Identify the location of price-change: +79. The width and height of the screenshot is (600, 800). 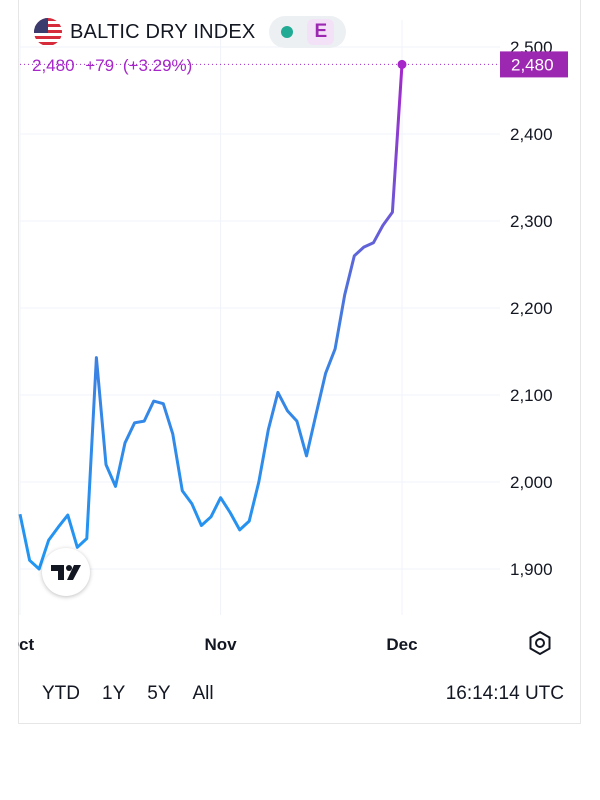
(100, 65).